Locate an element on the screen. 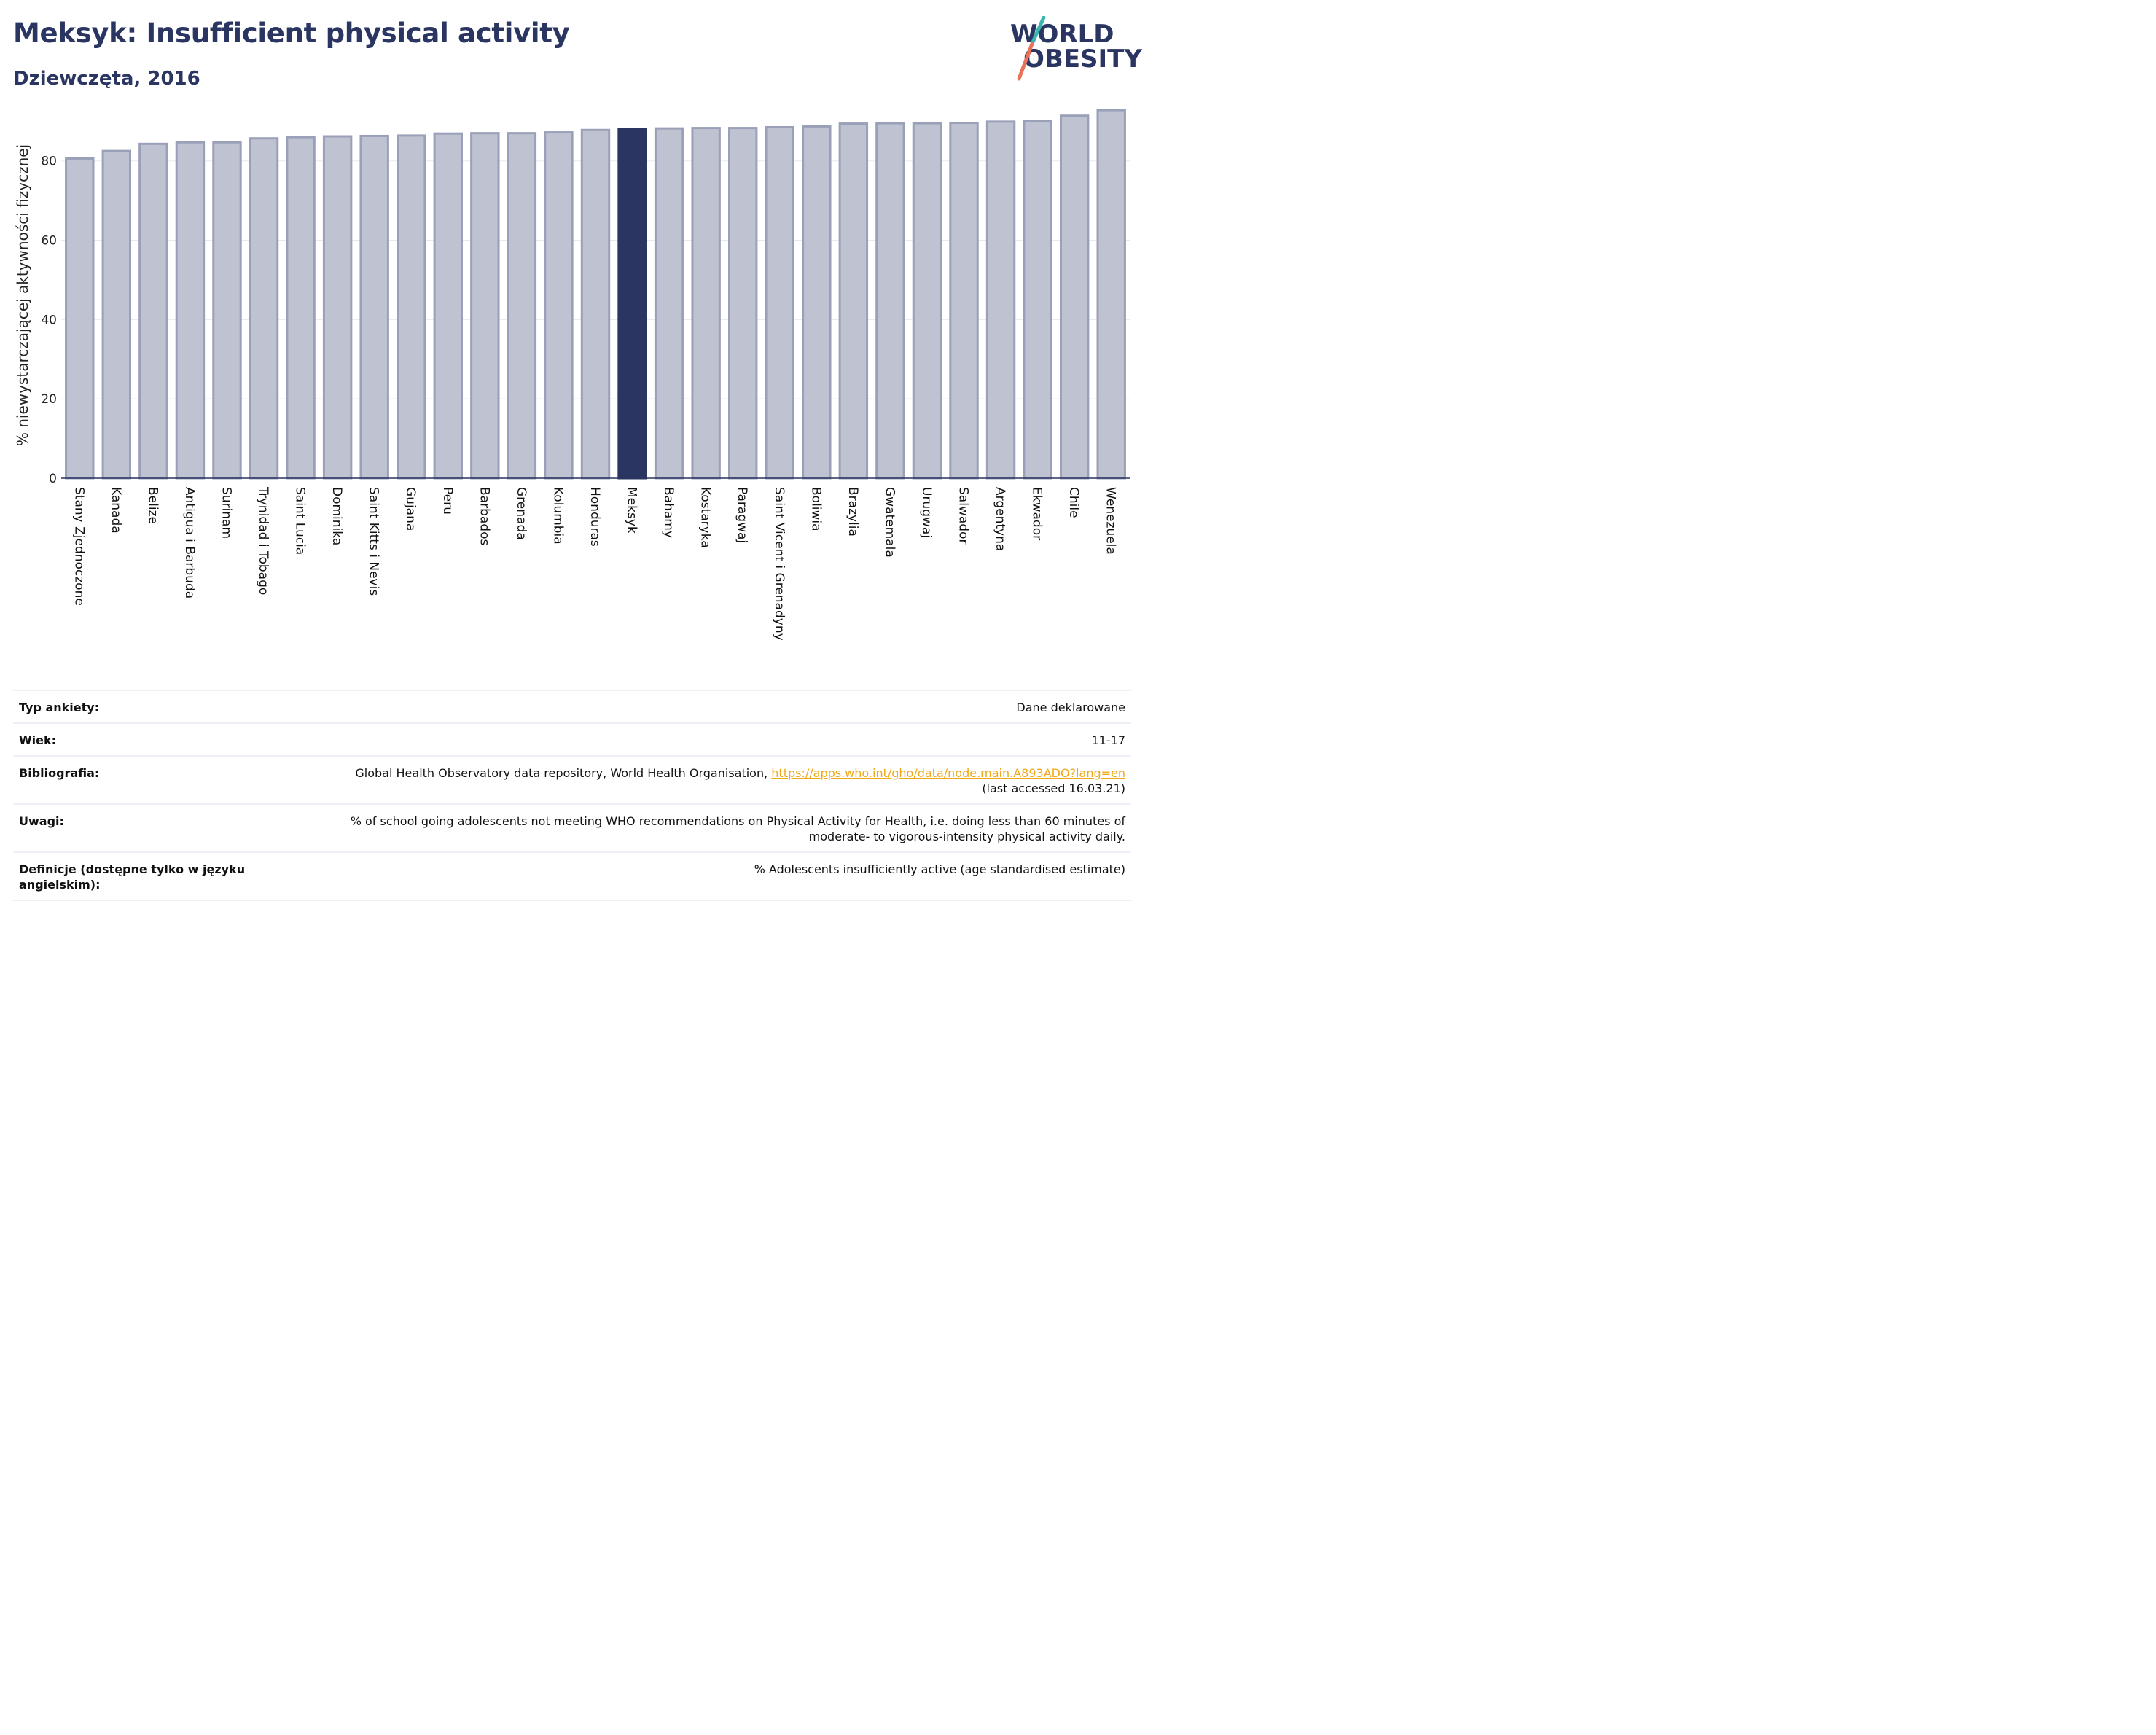 Image resolution: width=2156 pixels, height=1735 pixels. x-tick-label: Antigua i Barbuda is located at coordinates (190, 543).